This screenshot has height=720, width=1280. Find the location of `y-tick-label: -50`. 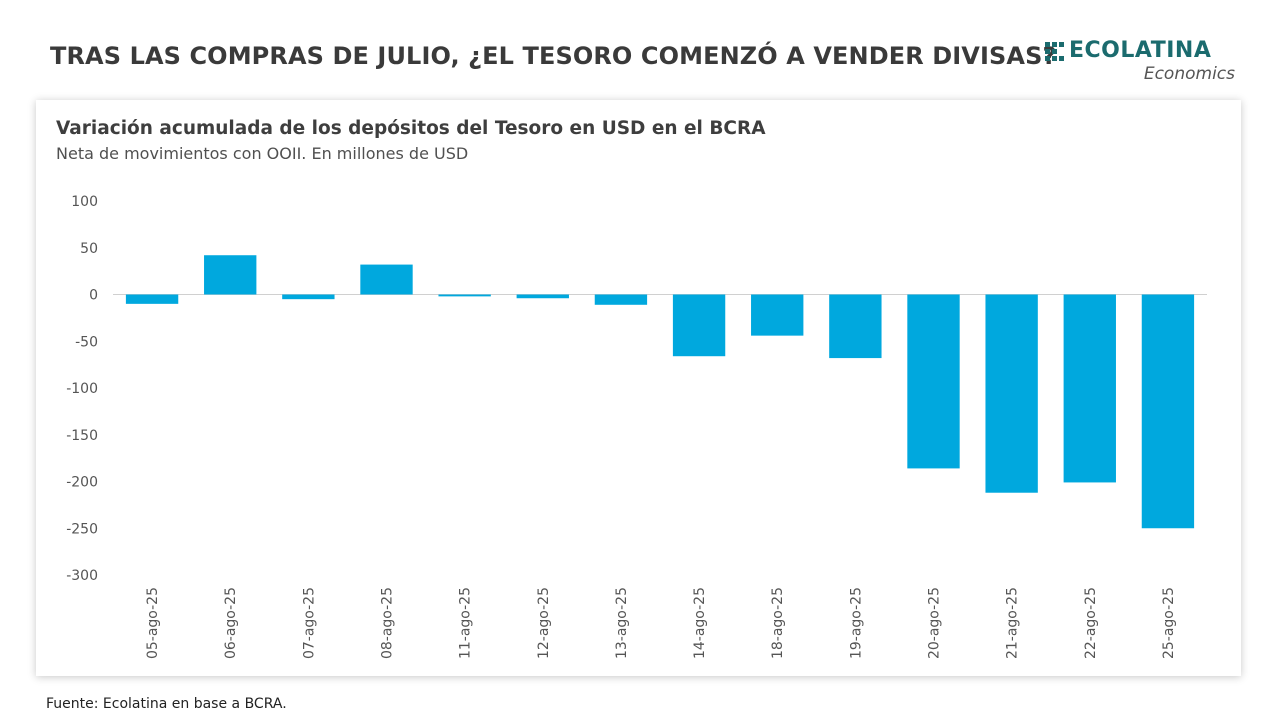

y-tick-label: -50 is located at coordinates (86, 342).